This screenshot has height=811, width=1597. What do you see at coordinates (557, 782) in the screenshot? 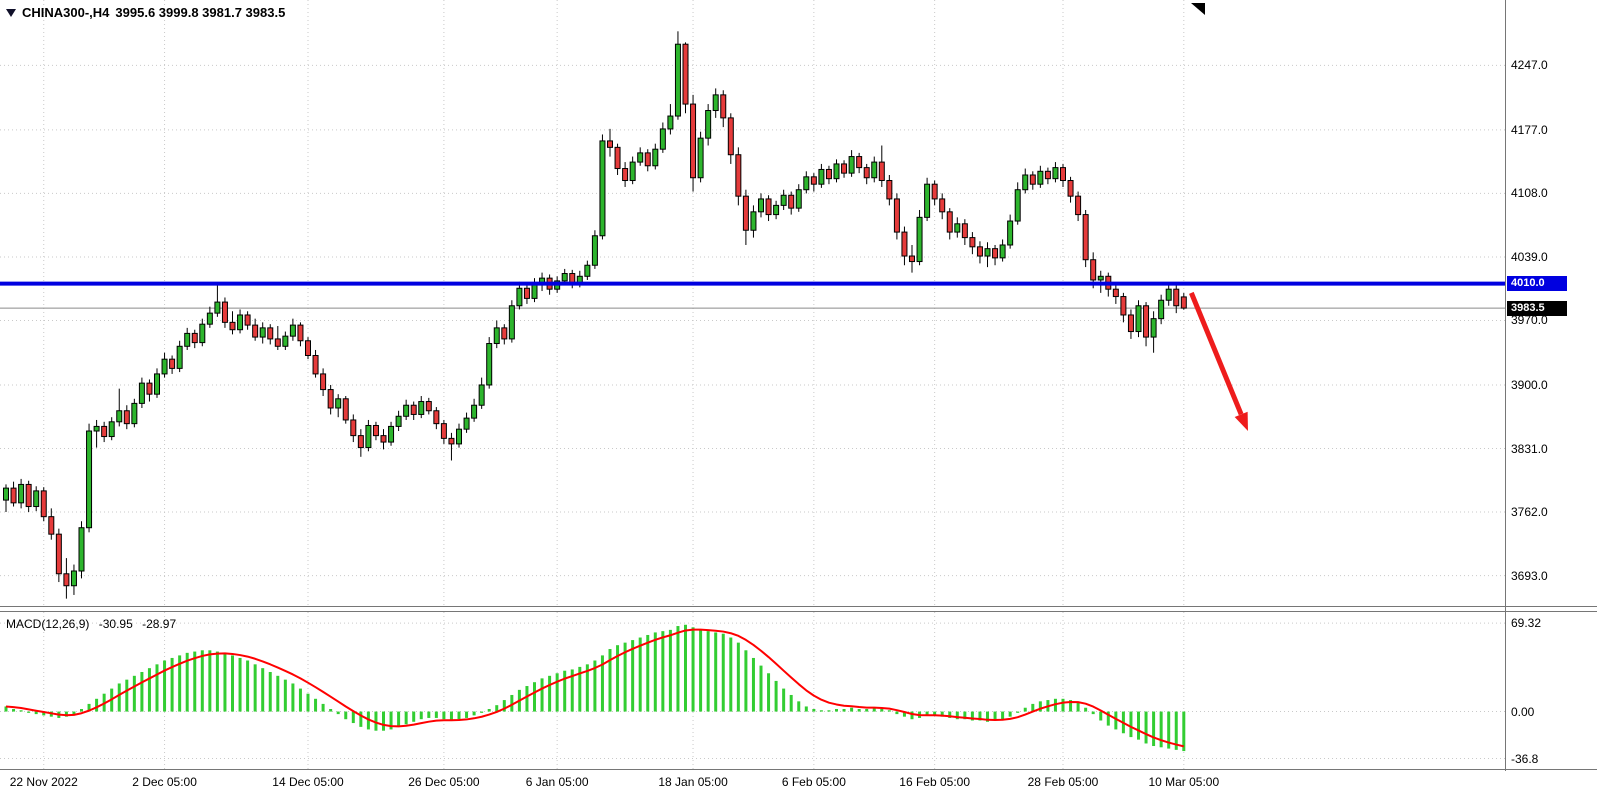
I see `time-tick-label: 6 Jan 05:00` at bounding box center [557, 782].